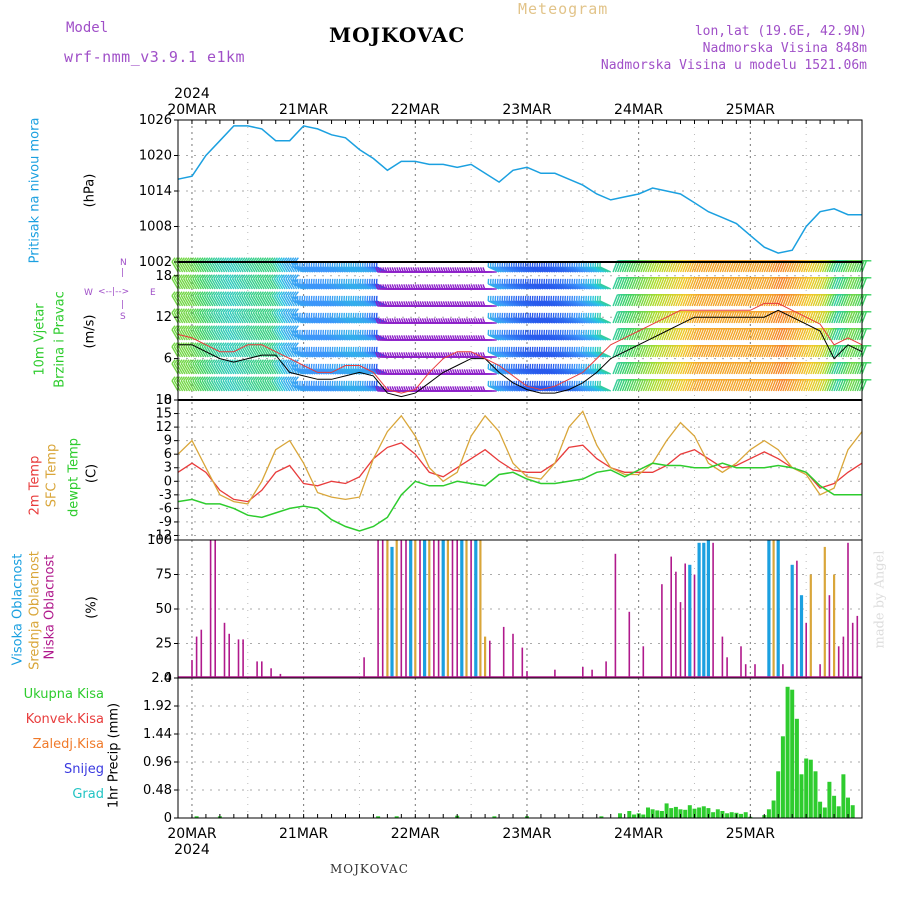 This screenshot has width=900, height=900. I want to click on model-elevation-label: Nadmorska Visina u modelu 1521.06m, so click(733, 65).